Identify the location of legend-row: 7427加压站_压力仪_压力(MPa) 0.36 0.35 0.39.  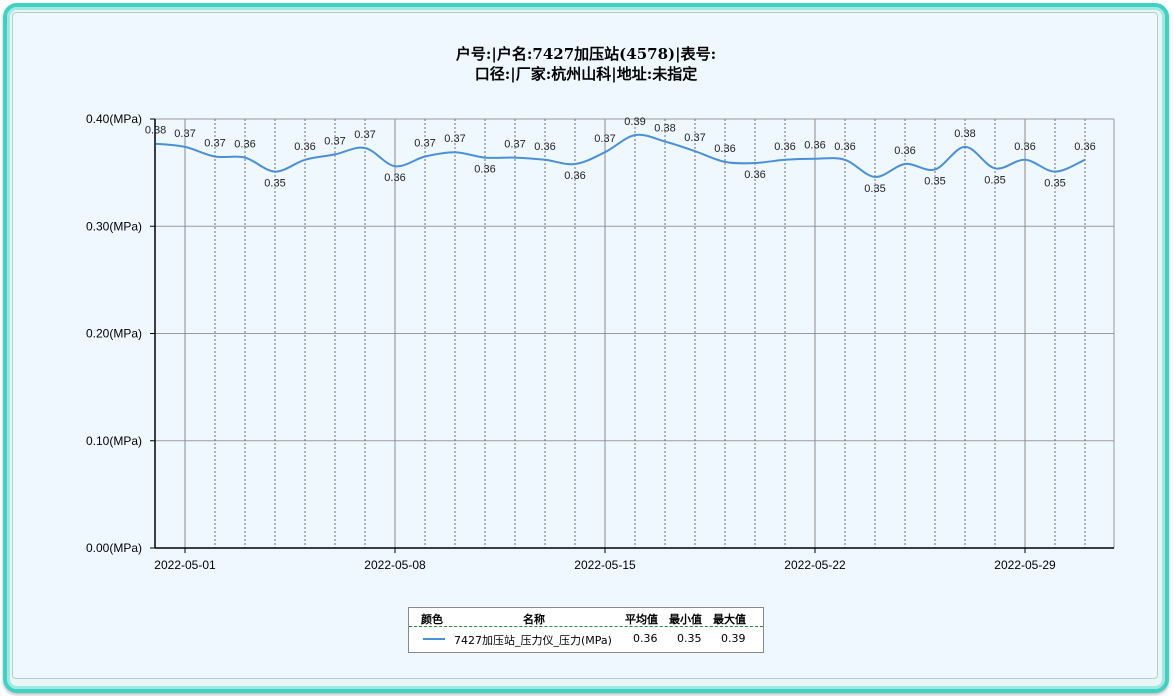
(586, 640).